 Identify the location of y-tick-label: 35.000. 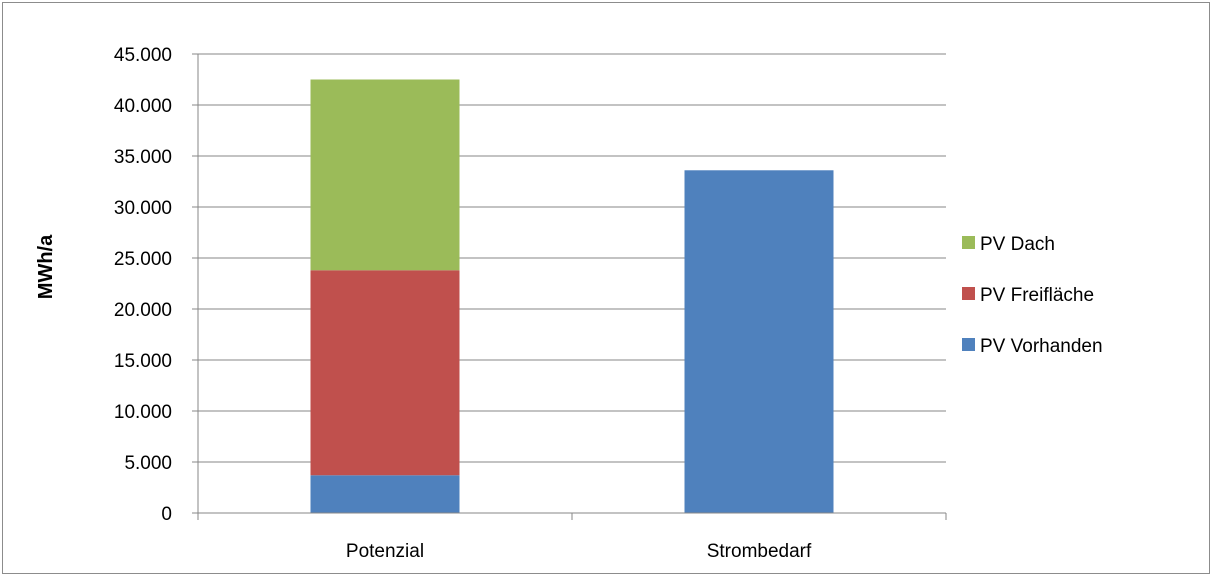
(143, 157).